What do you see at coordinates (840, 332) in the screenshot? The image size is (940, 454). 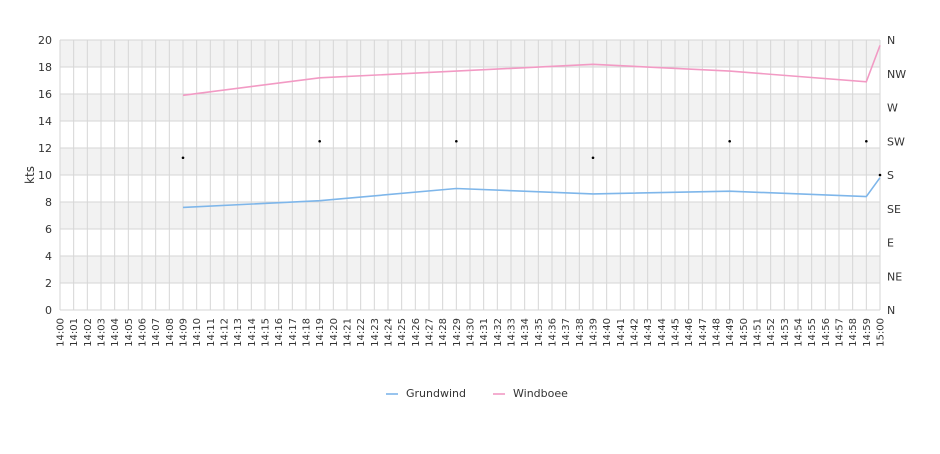 I see `x-tick-label: 14:57` at bounding box center [840, 332].